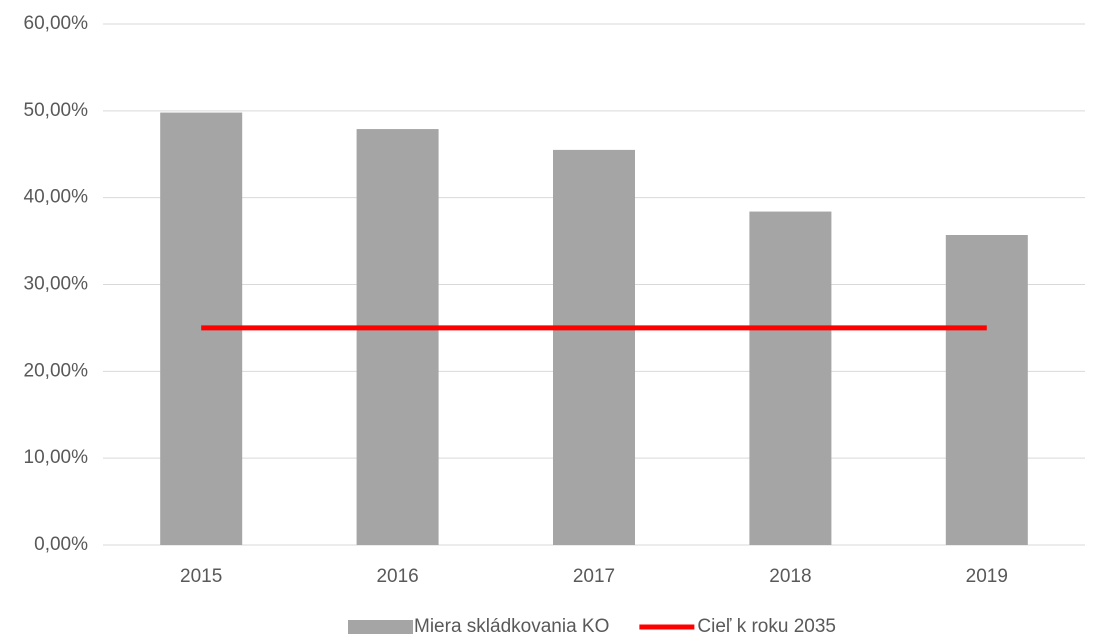  I want to click on y-tick-label: 0,00%, so click(61, 544).